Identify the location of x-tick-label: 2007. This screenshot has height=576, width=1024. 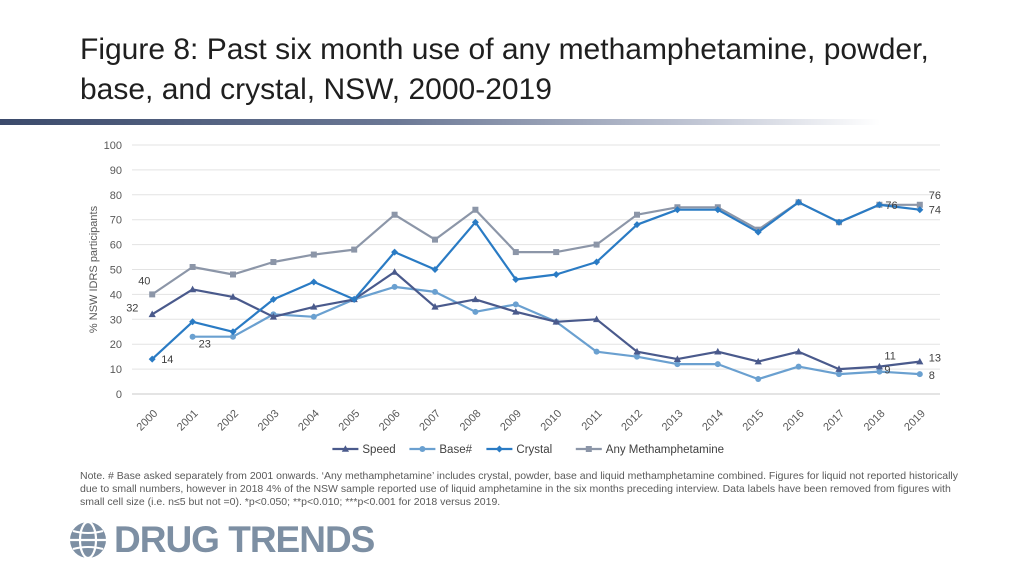
(430, 421).